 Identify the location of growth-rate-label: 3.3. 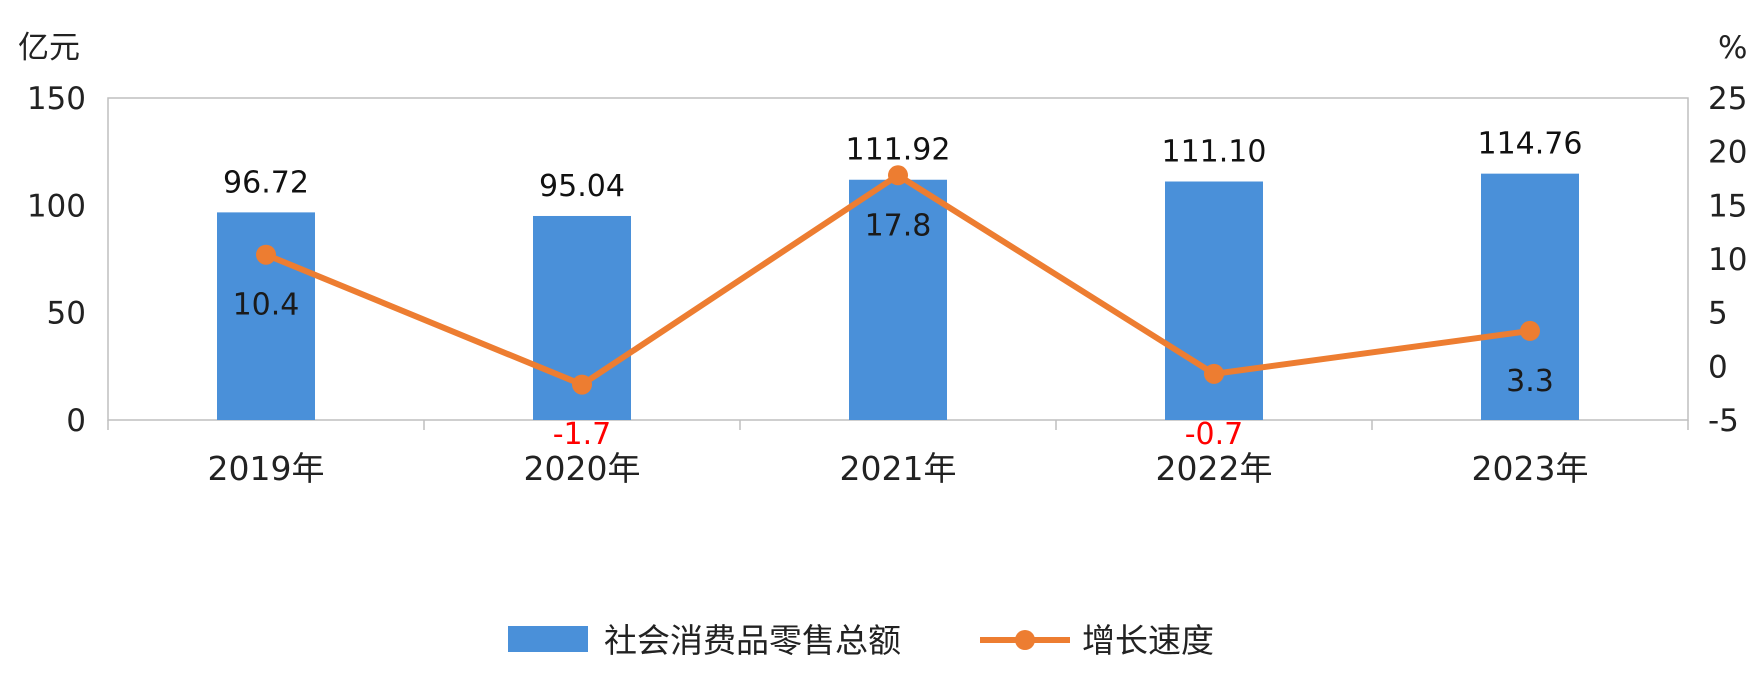
(1530, 381).